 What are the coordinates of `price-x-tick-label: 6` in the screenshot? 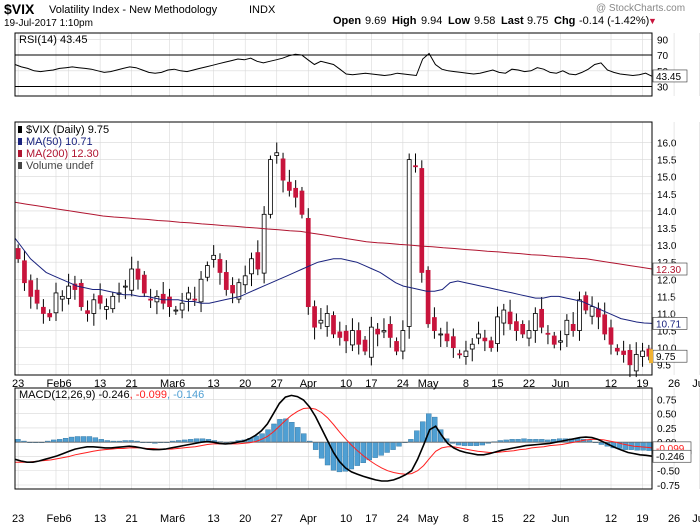 It's located at (69, 384).